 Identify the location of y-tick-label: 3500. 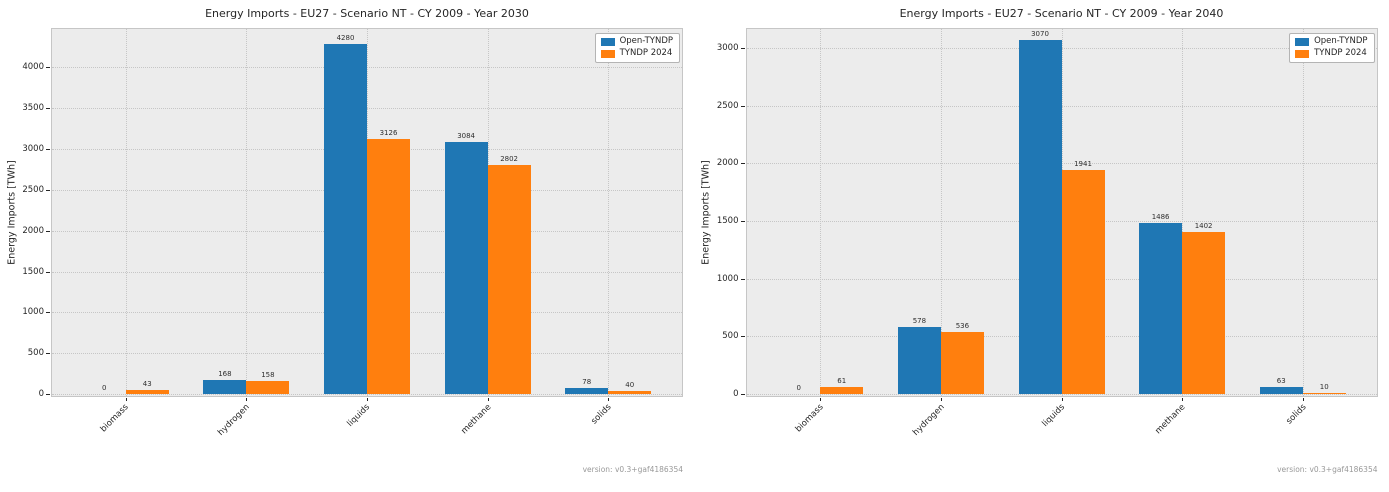
(33, 107).